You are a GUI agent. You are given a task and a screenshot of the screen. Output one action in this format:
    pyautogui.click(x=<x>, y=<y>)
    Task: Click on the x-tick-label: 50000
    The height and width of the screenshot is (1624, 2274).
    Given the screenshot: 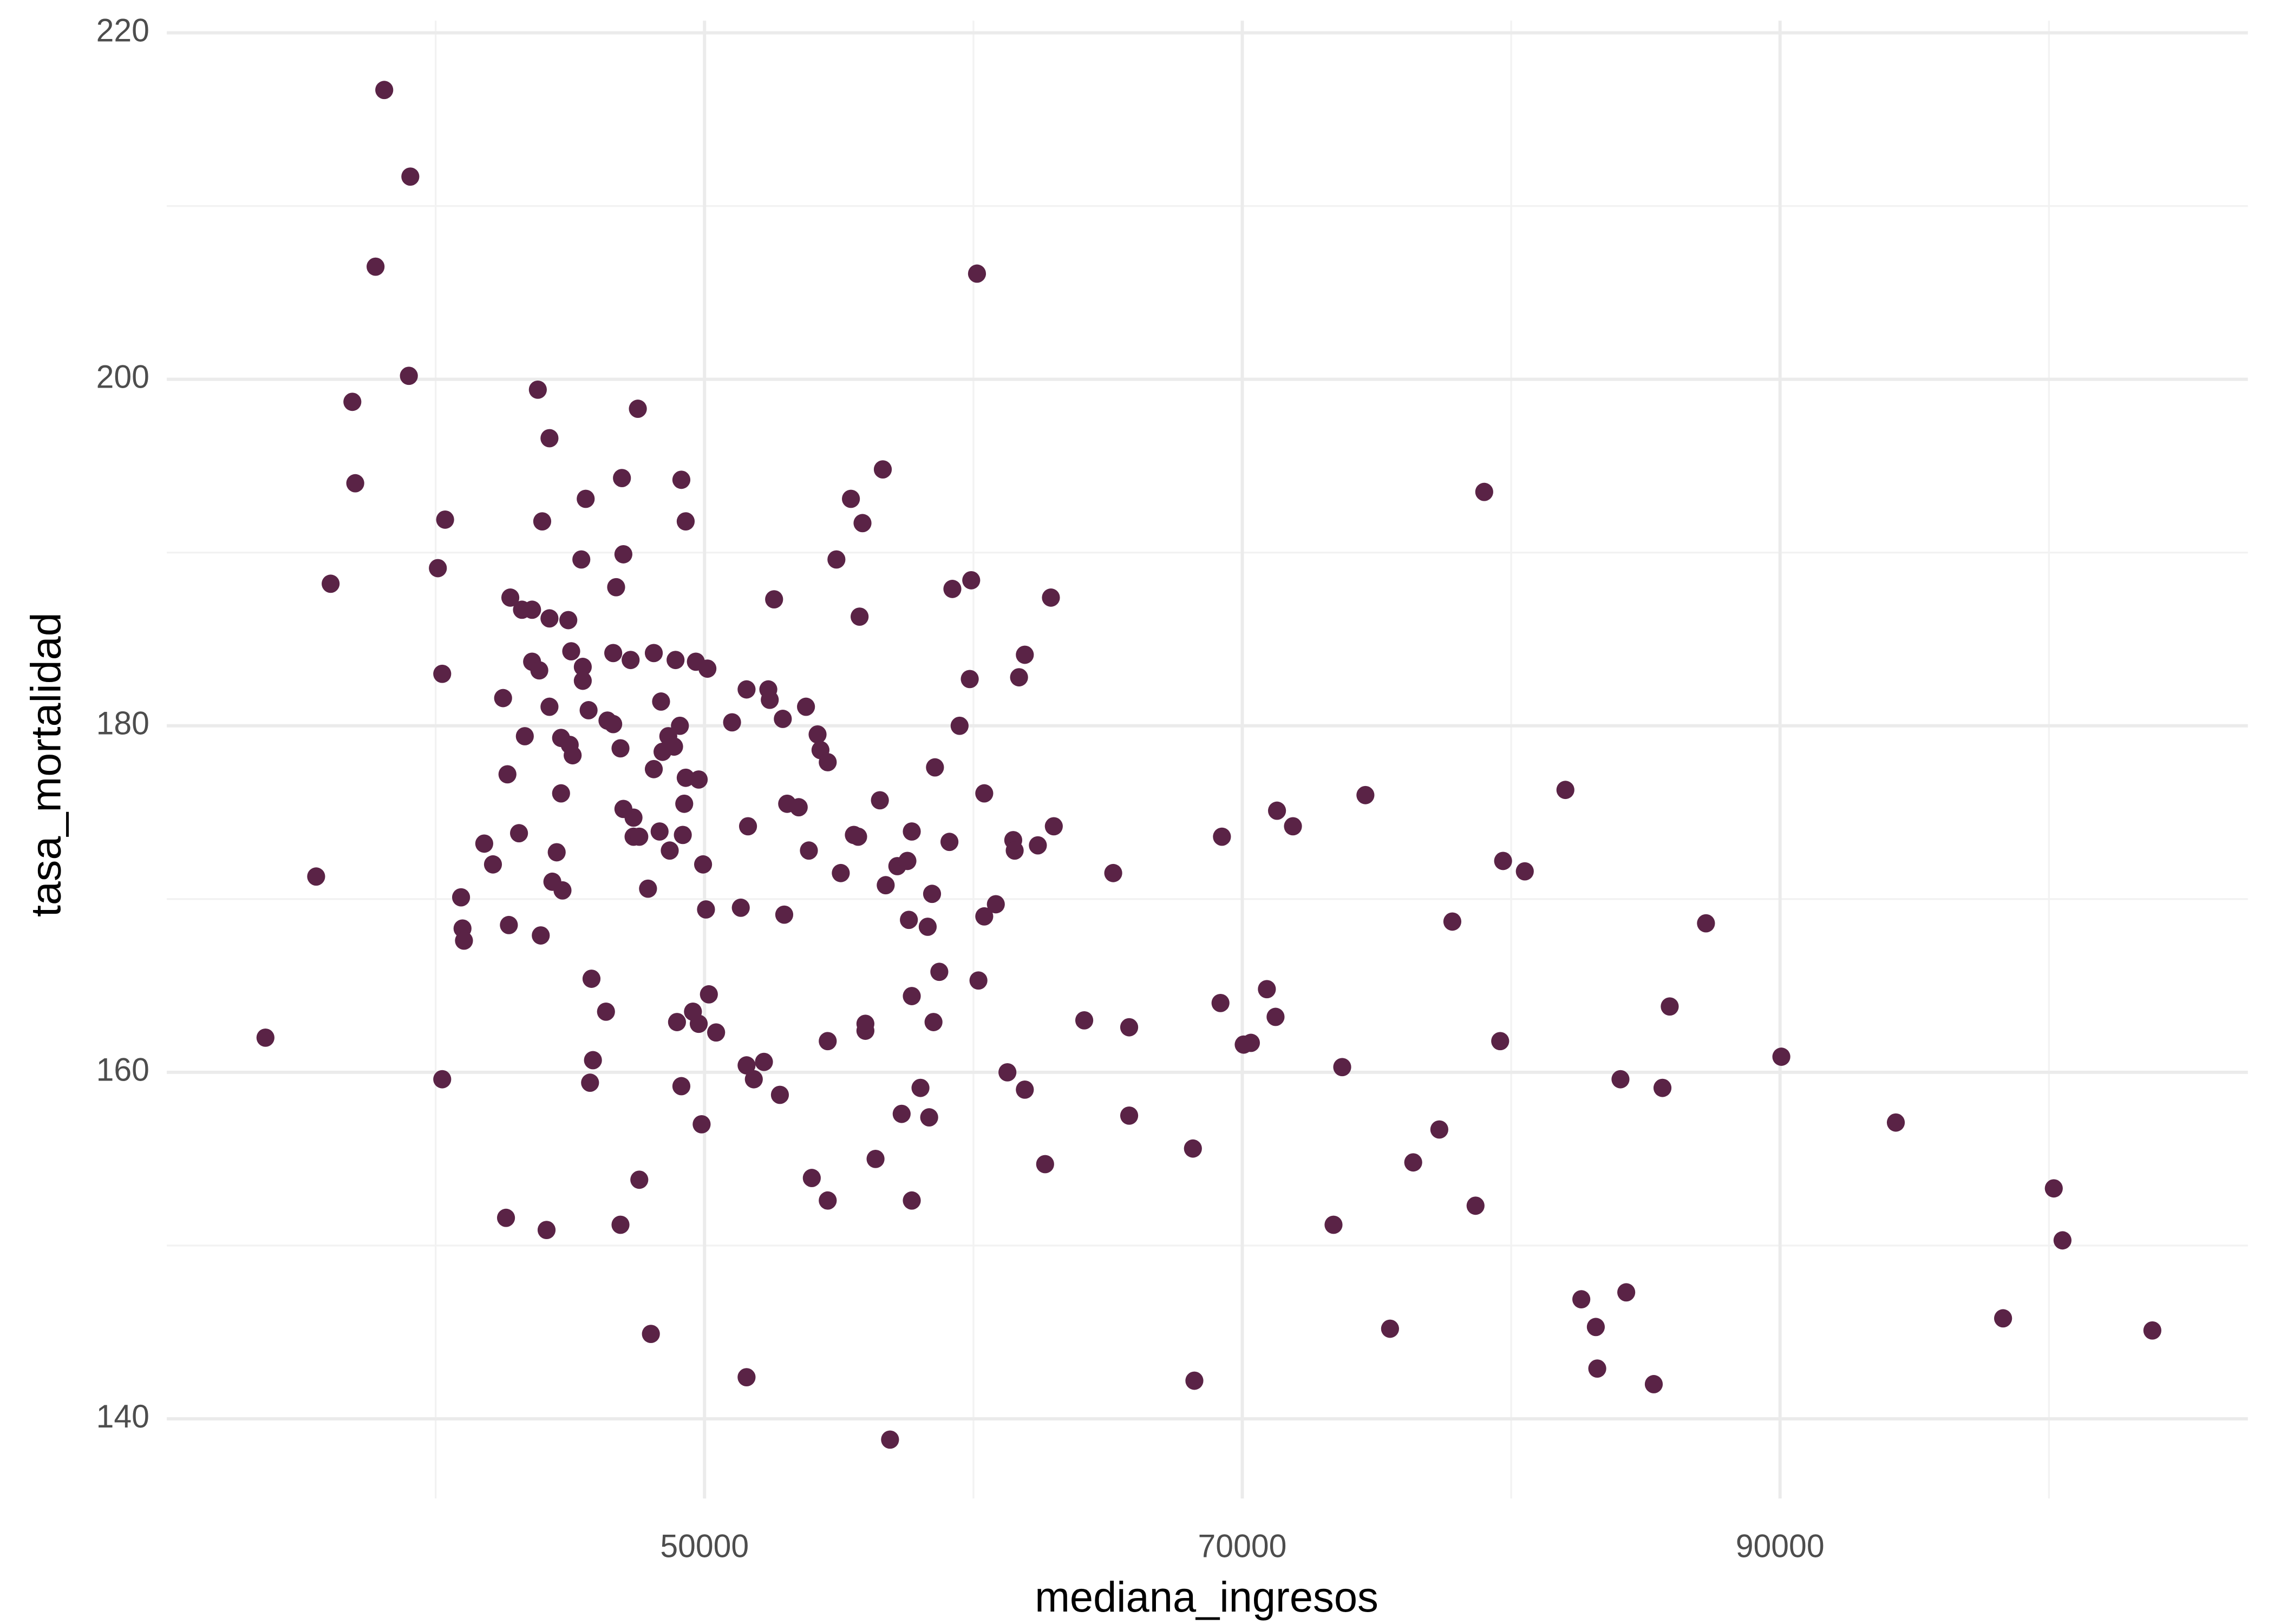 What is the action you would take?
    pyautogui.click(x=705, y=1546)
    